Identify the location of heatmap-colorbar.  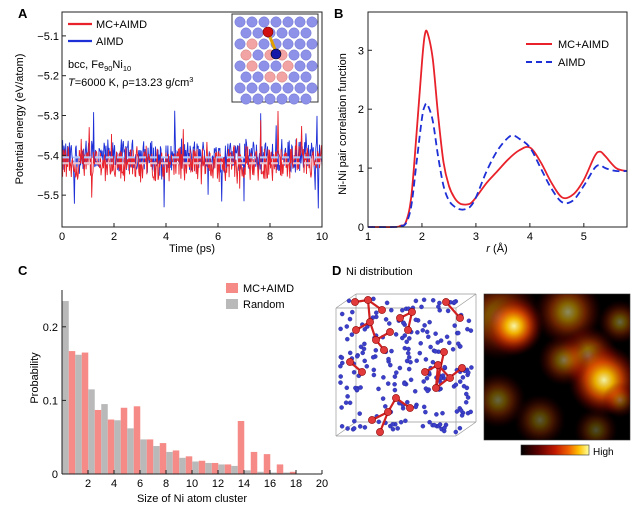
(555, 450).